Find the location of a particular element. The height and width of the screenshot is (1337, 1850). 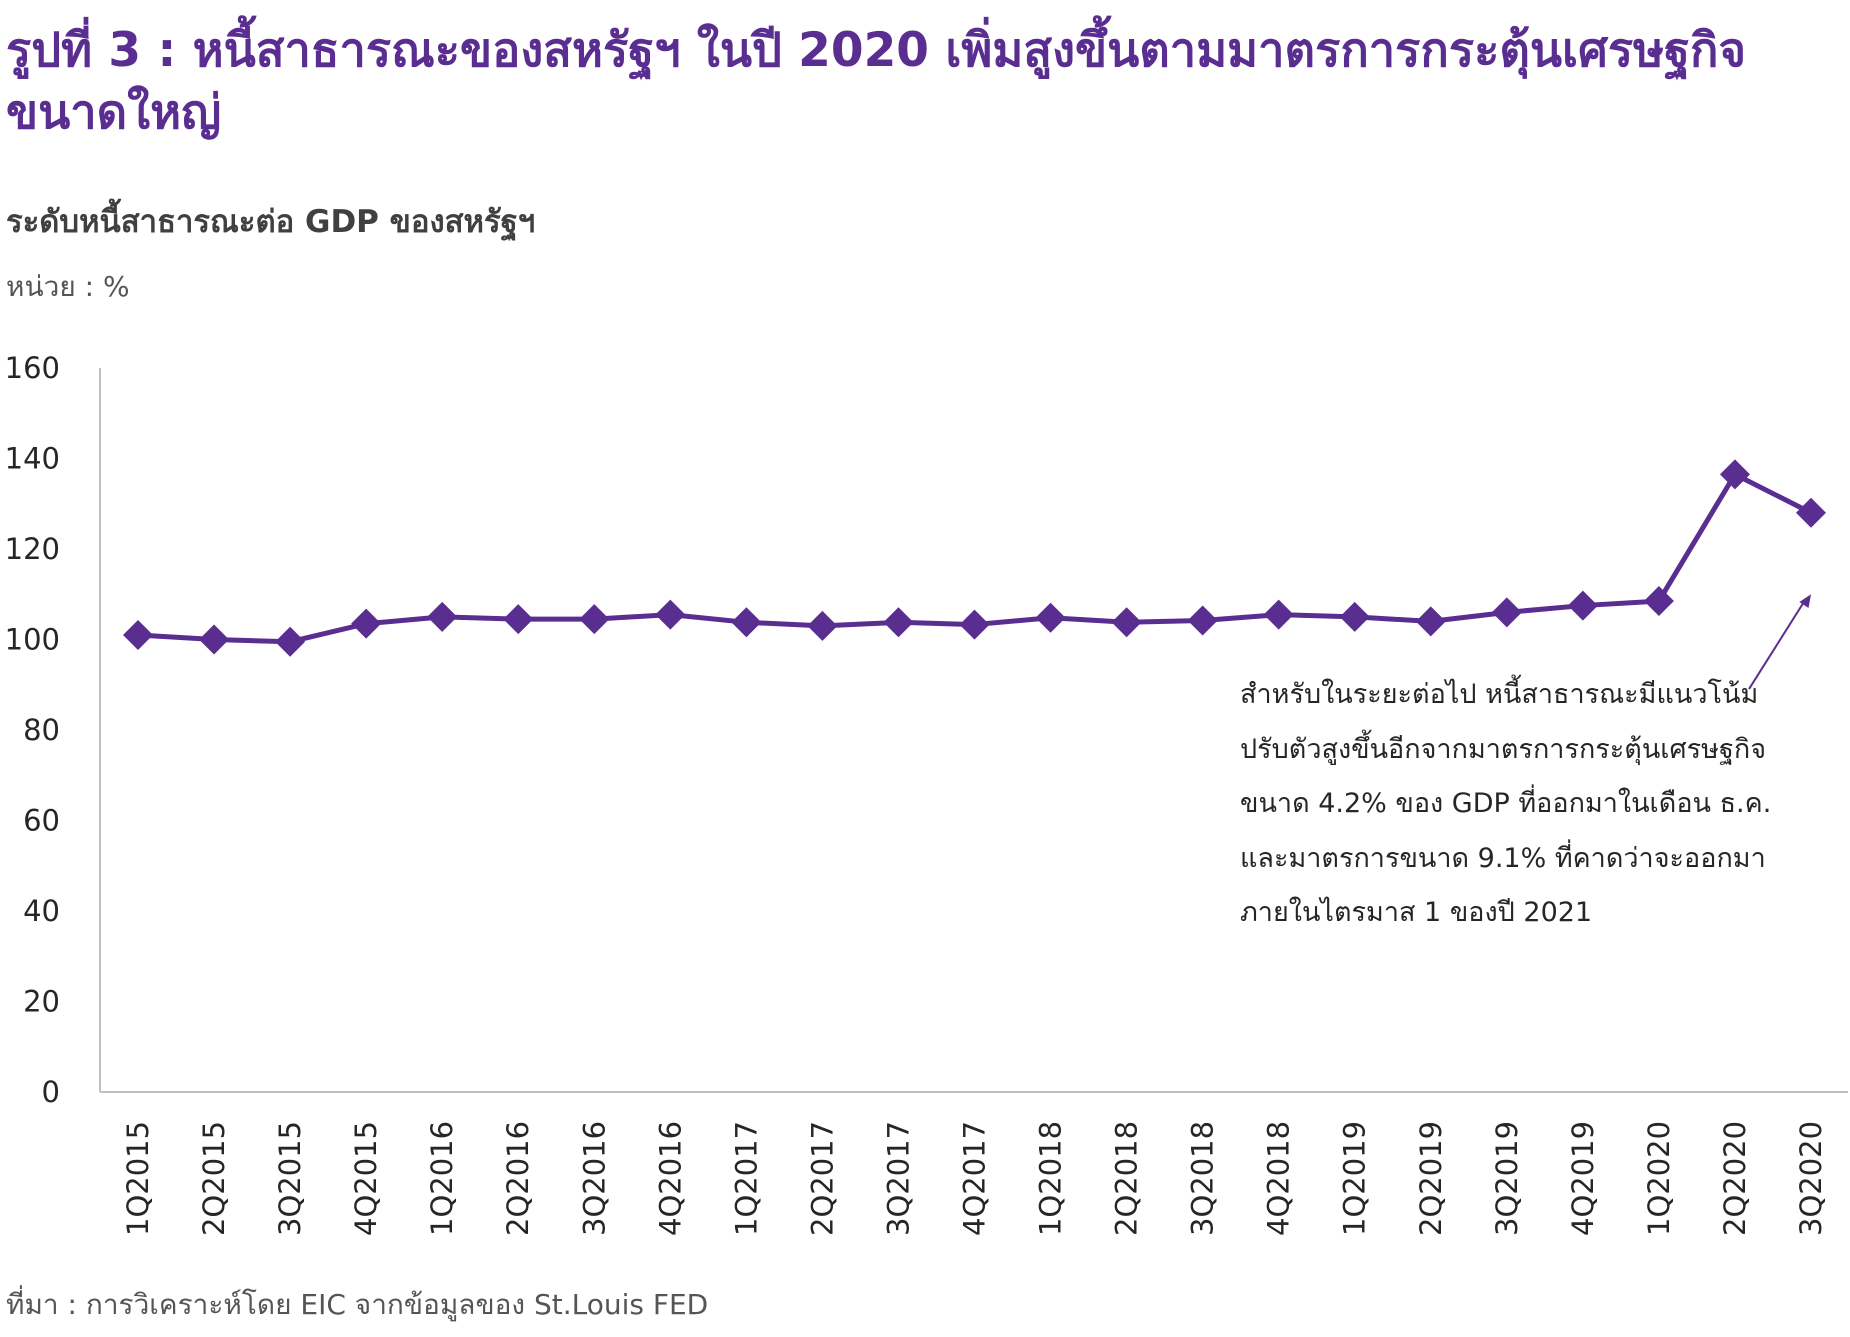

x-tick-label: 4Q2016 is located at coordinates (670, 1178).